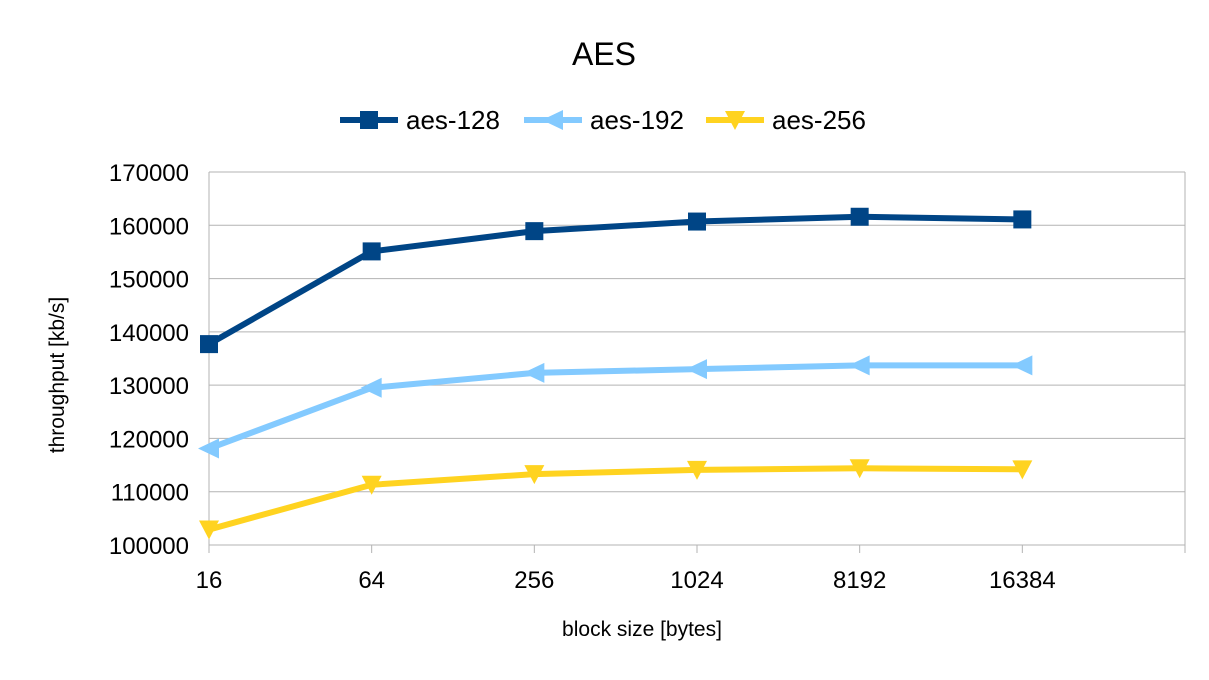 The height and width of the screenshot is (680, 1209). What do you see at coordinates (371, 580) in the screenshot?
I see `x-tick-label: 64` at bounding box center [371, 580].